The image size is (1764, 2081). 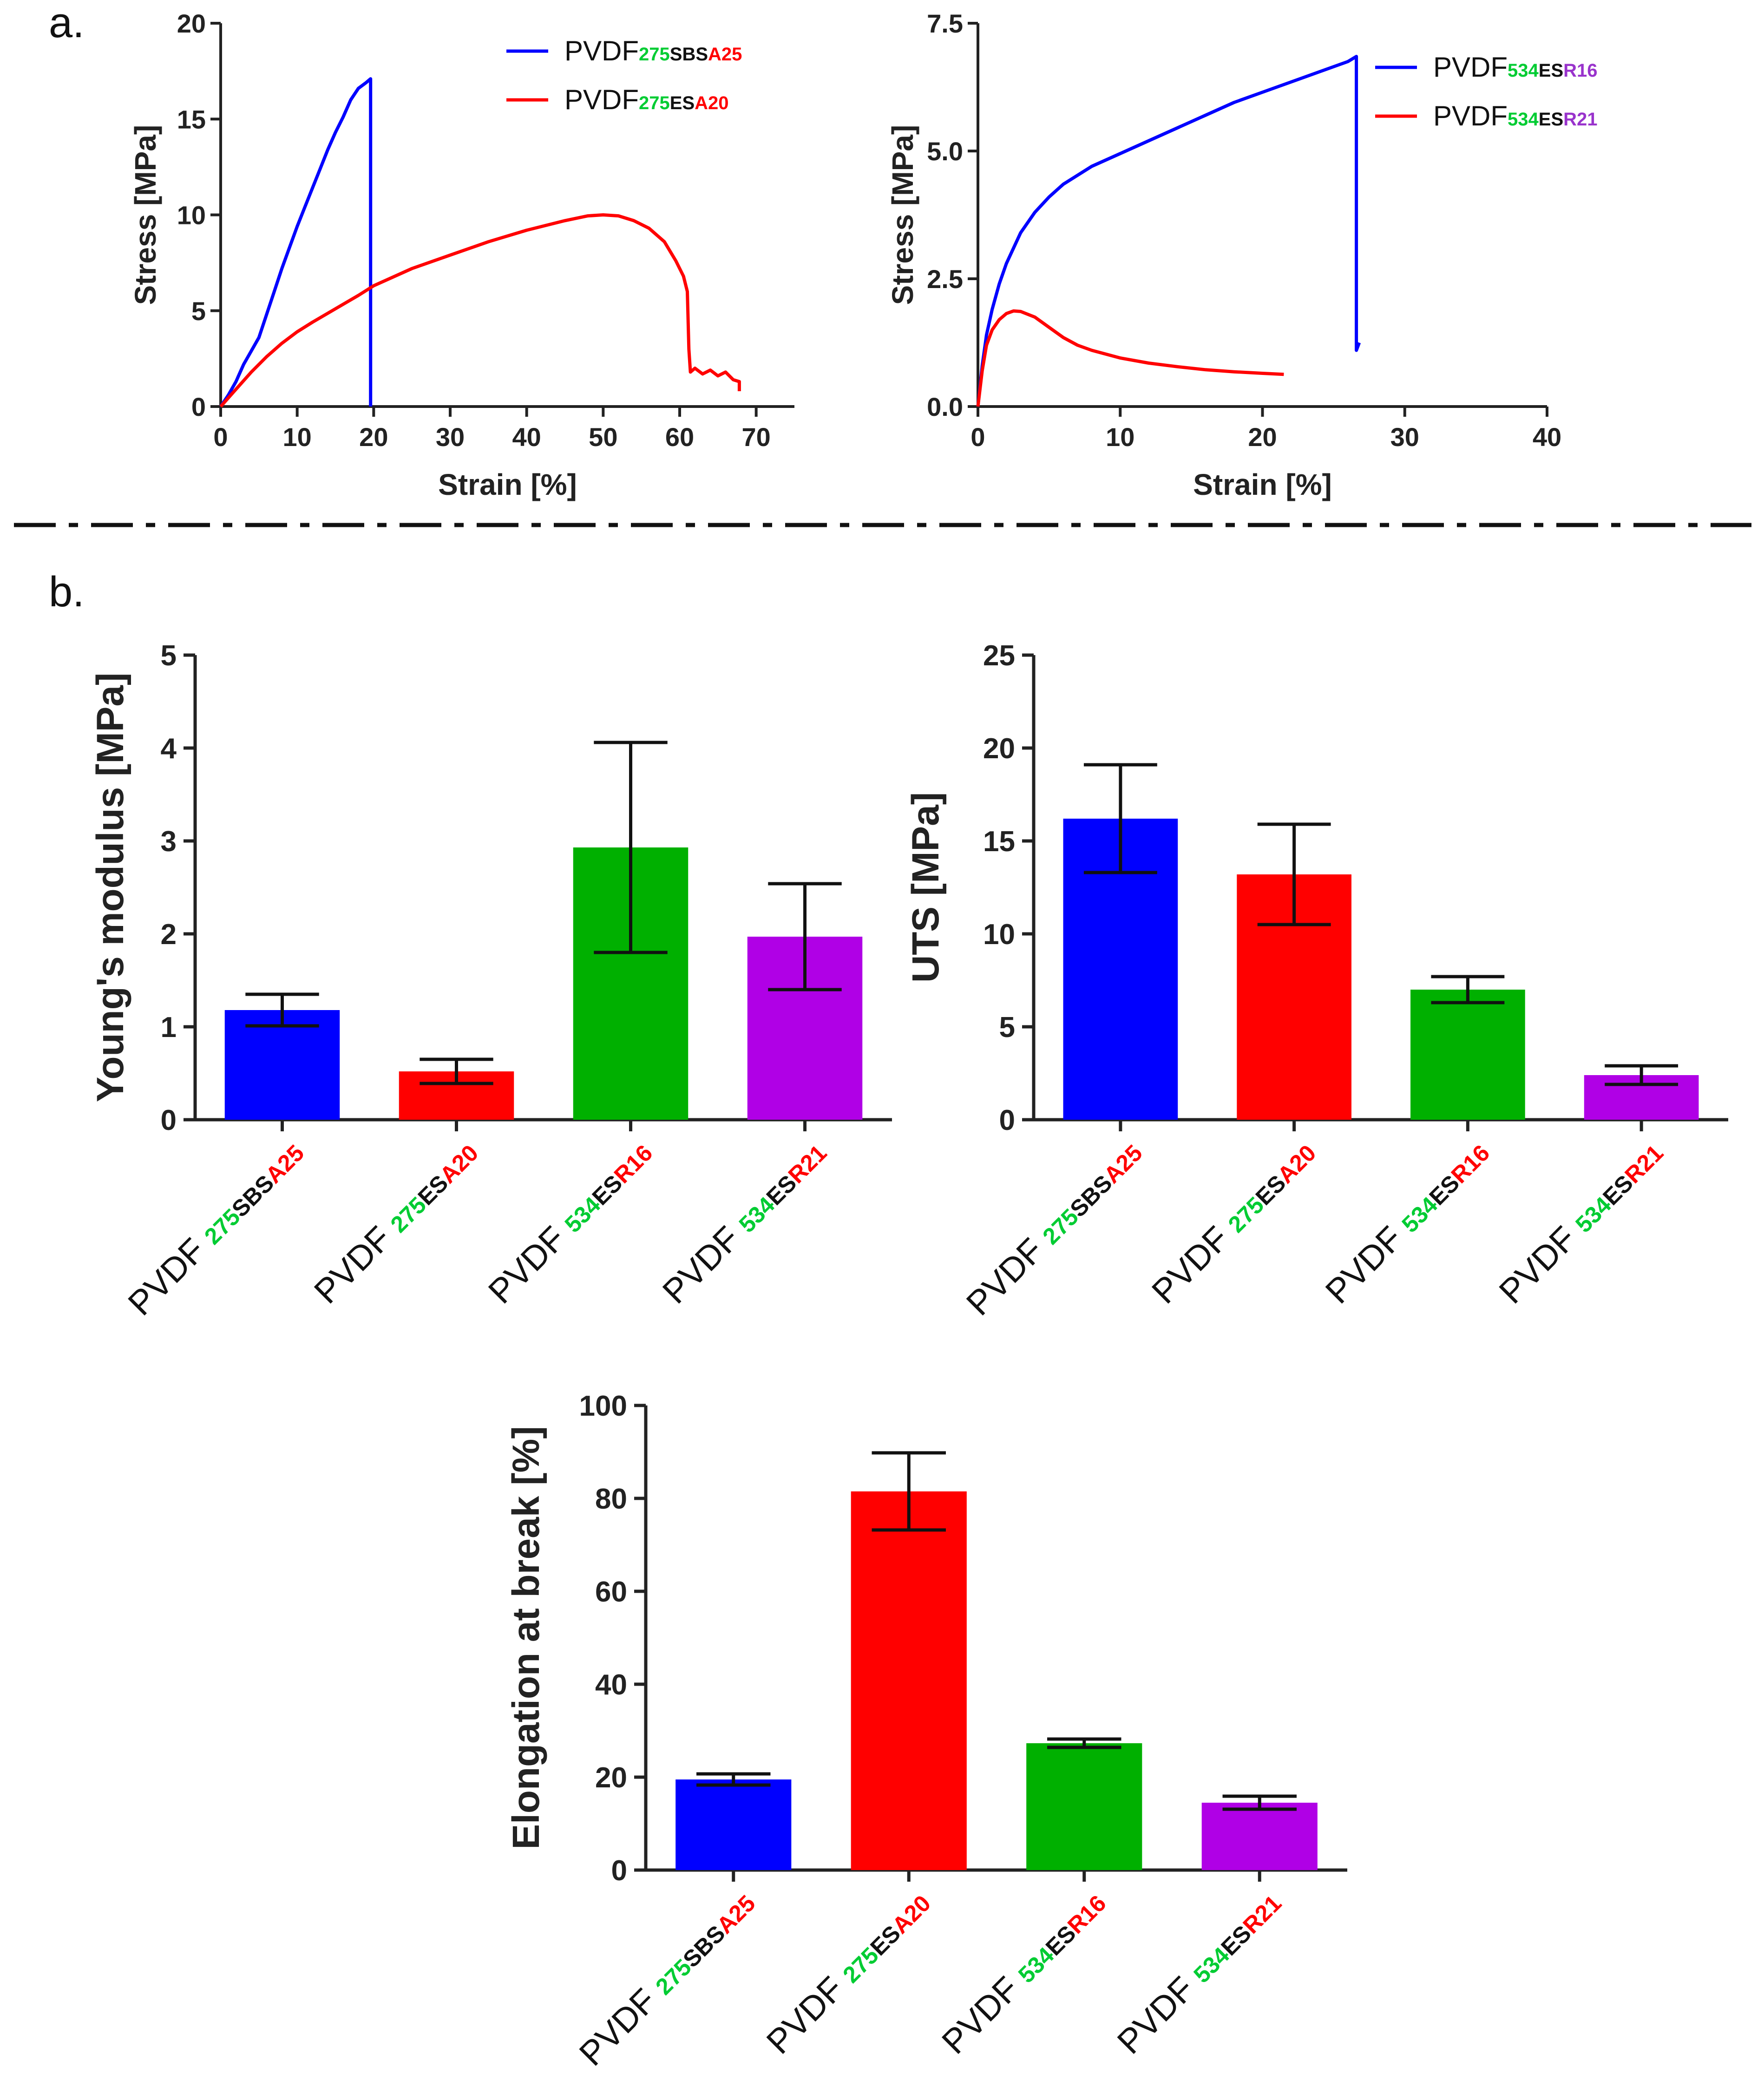 What do you see at coordinates (603, 437) in the screenshot?
I see `x-tick-label: 50` at bounding box center [603, 437].